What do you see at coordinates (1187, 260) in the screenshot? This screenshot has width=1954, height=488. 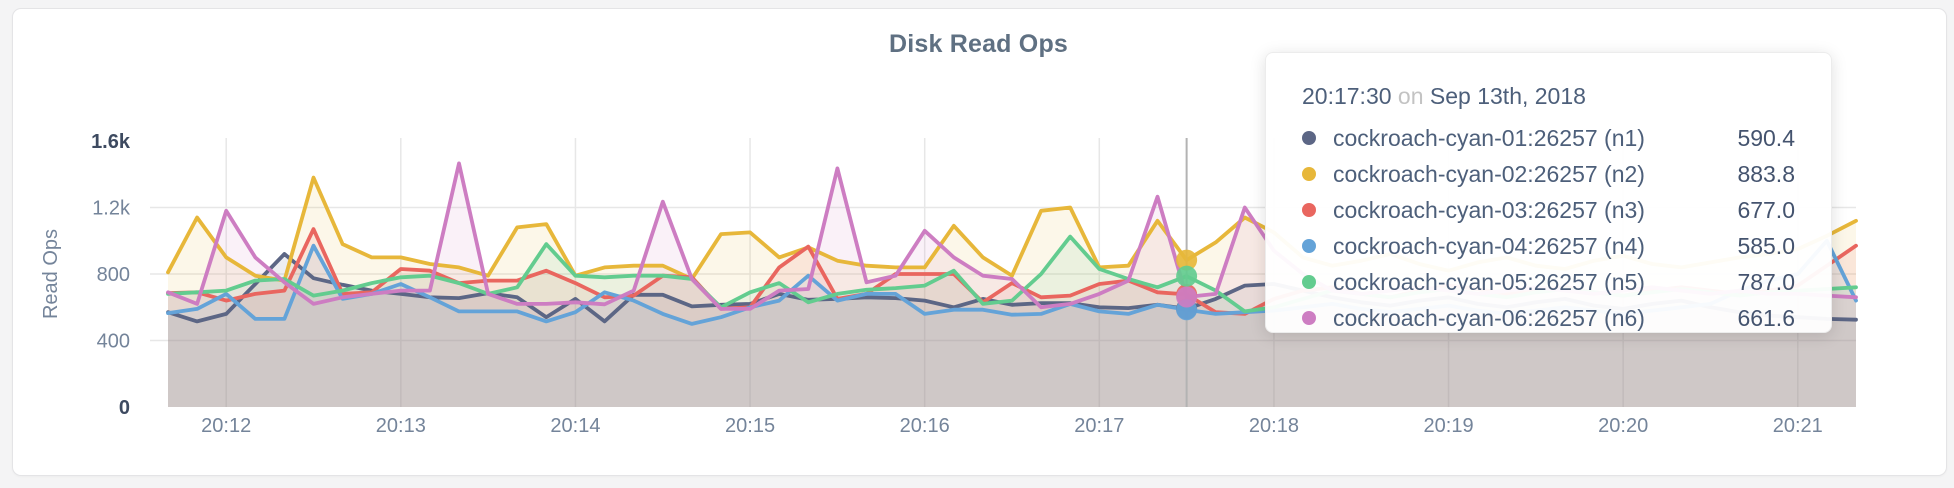 I see `hover-dot-n2` at bounding box center [1187, 260].